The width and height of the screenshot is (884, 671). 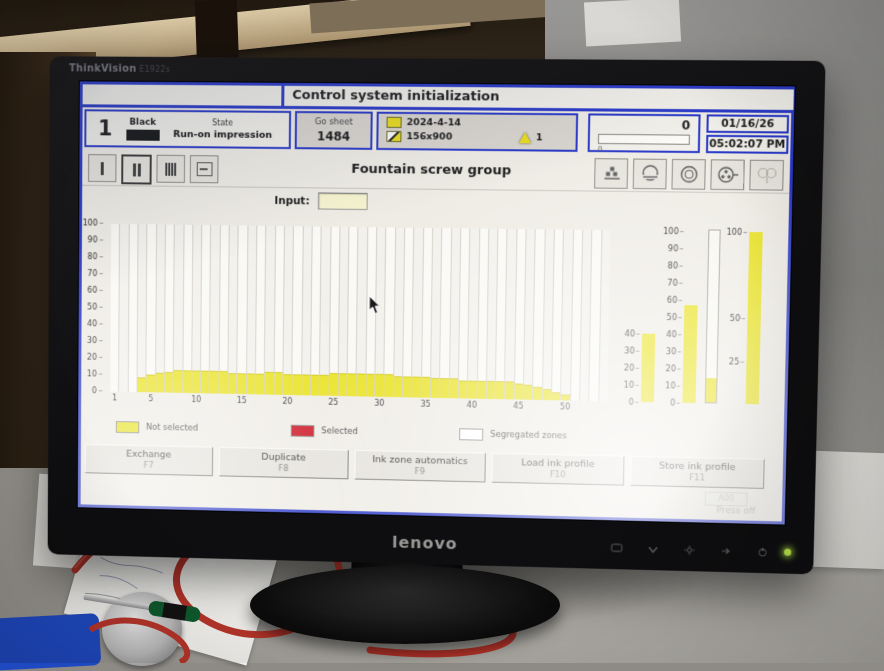 I want to click on ink-color-swatch, so click(x=142, y=135).